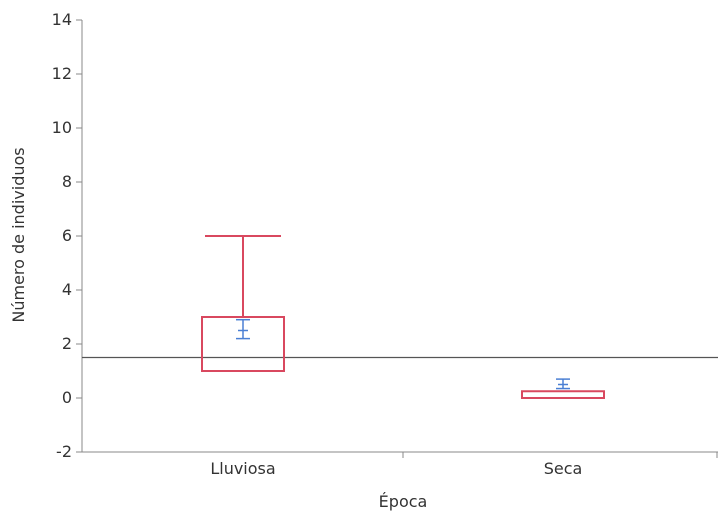 The height and width of the screenshot is (515, 718). What do you see at coordinates (67, 343) in the screenshot?
I see `y-tick-label: 2` at bounding box center [67, 343].